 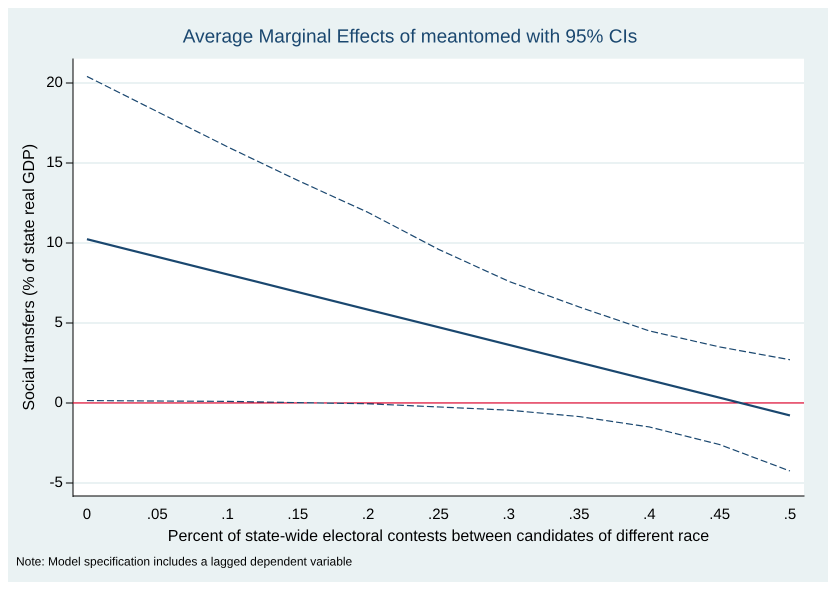 I want to click on x-tick-label: .45, so click(x=719, y=514).